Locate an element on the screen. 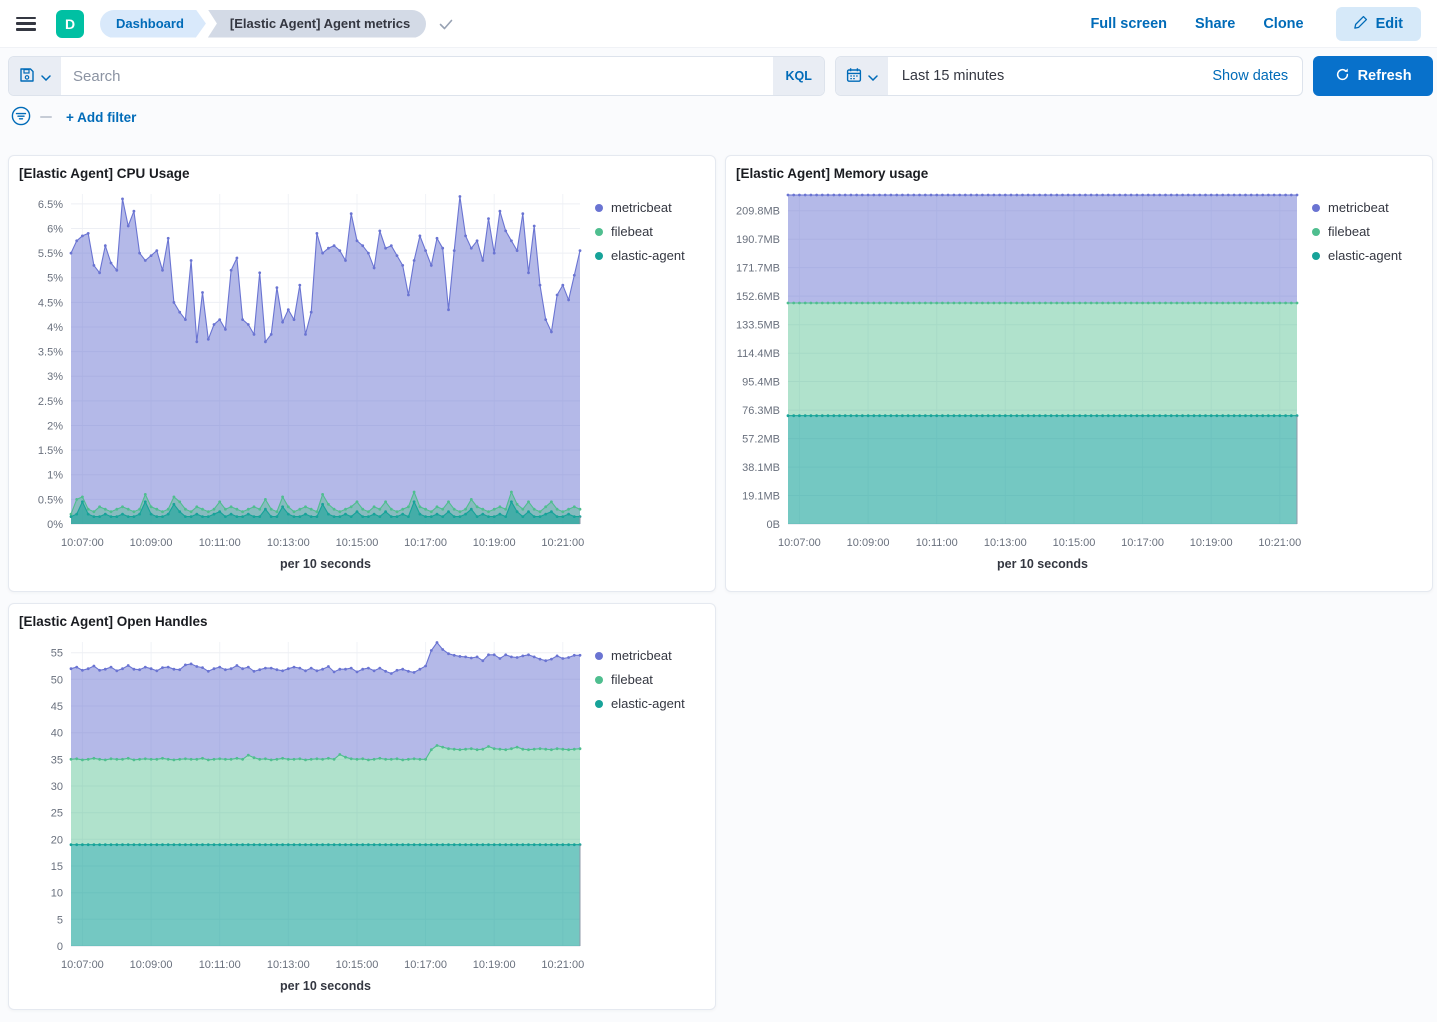 This screenshot has height=1022, width=1437. svg-text: 1.5% is located at coordinates (50, 451).